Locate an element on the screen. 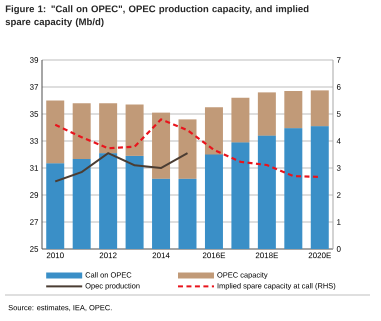 This screenshot has width=381, height=321. chart-title: Figure 1: "Call on OPEC", OPEC production capacity, and implied spare capacity (Mb/d) is located at coordinates (157, 16).